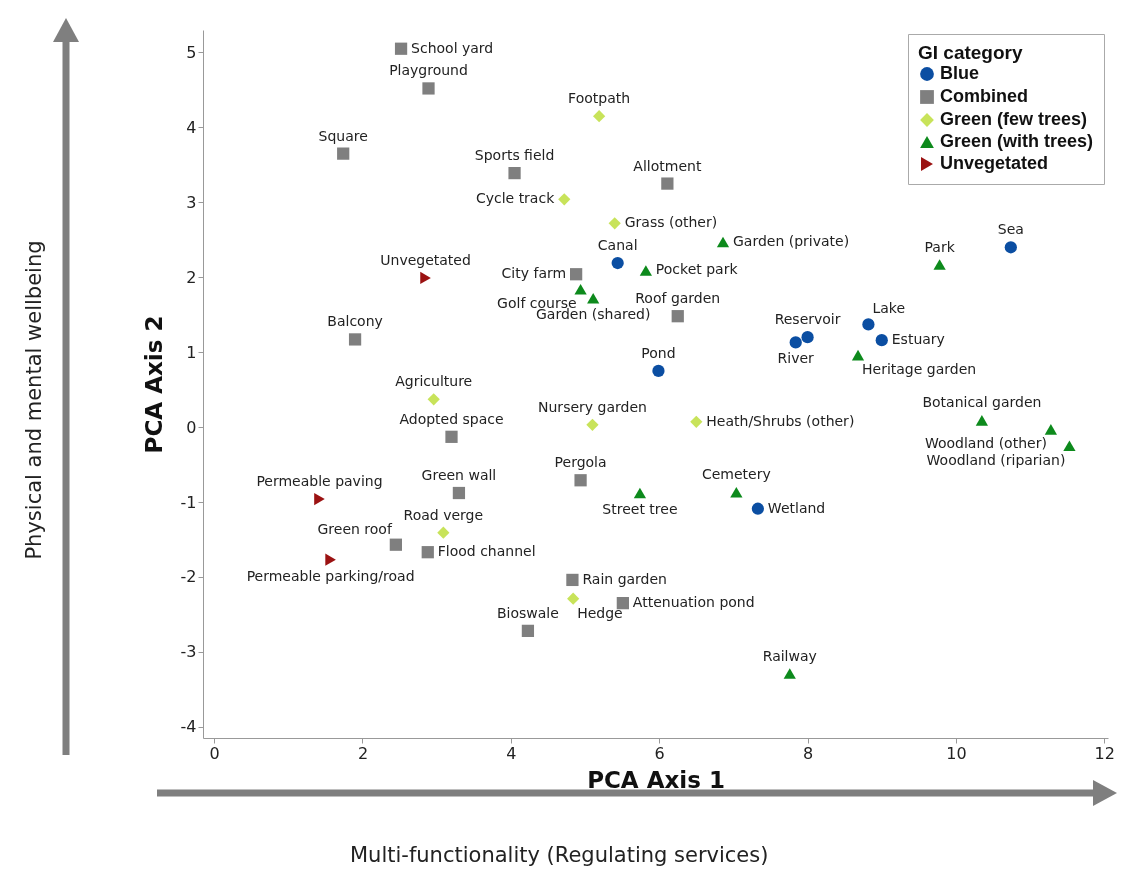  Describe the element at coordinates (191, 352) in the screenshot. I see `y-tick-label: 1` at that location.